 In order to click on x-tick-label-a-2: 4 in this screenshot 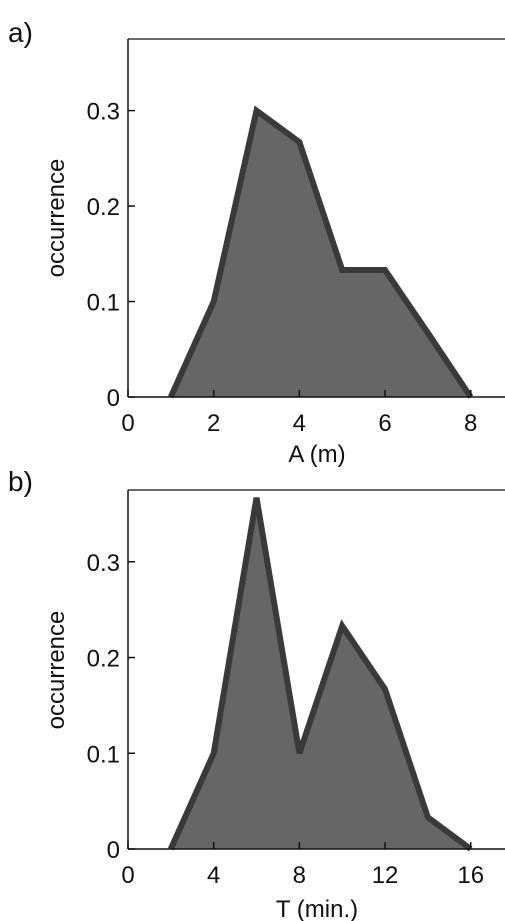, I will do `click(299, 423)`.